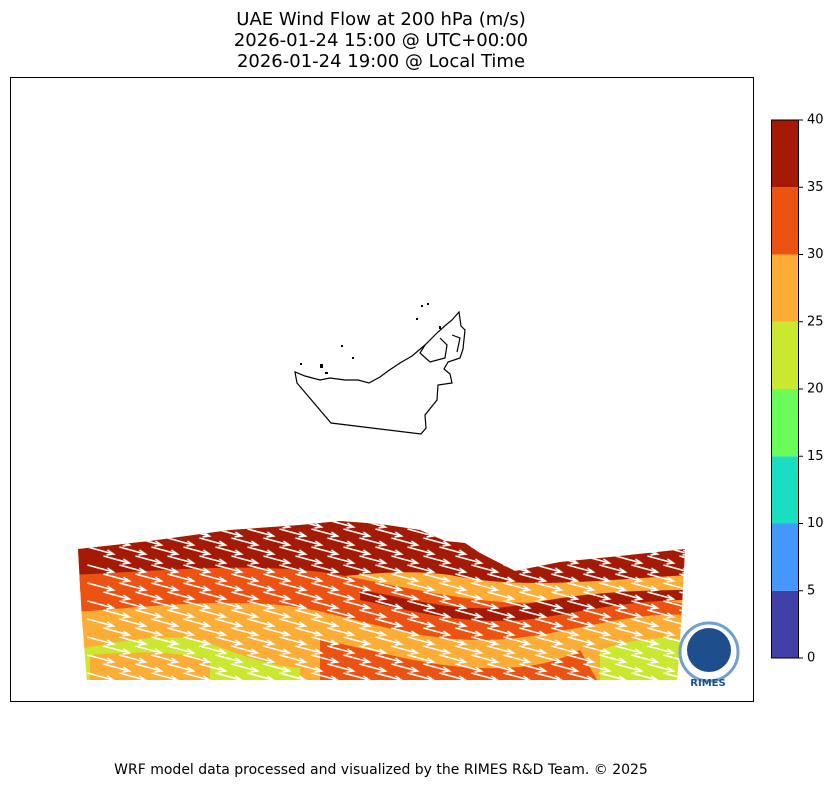 The width and height of the screenshot is (835, 788). Describe the element at coordinates (811, 590) in the screenshot. I see `colorbar-tick-label: 5` at that location.